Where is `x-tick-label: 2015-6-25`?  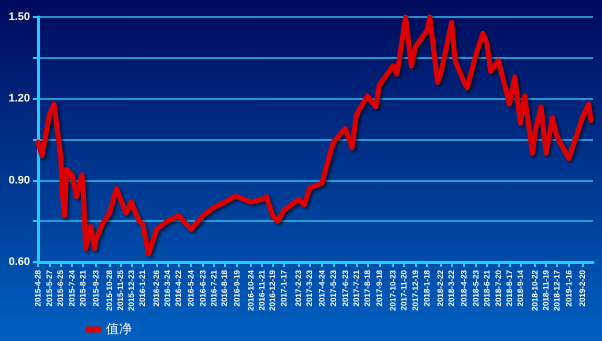 x-tick-label: 2015-6-25 is located at coordinates (61, 287).